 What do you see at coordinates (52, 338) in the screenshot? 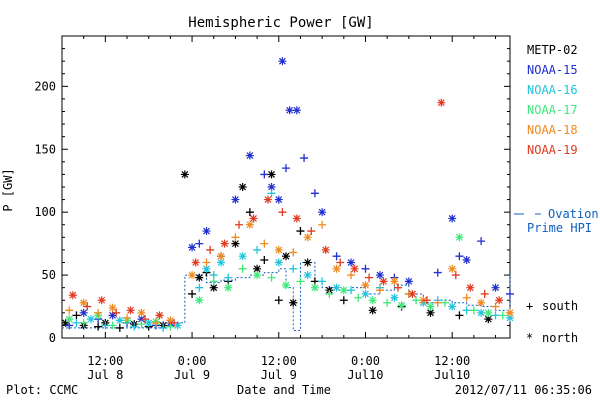
I see `y-tick-label: 0` at bounding box center [52, 338].